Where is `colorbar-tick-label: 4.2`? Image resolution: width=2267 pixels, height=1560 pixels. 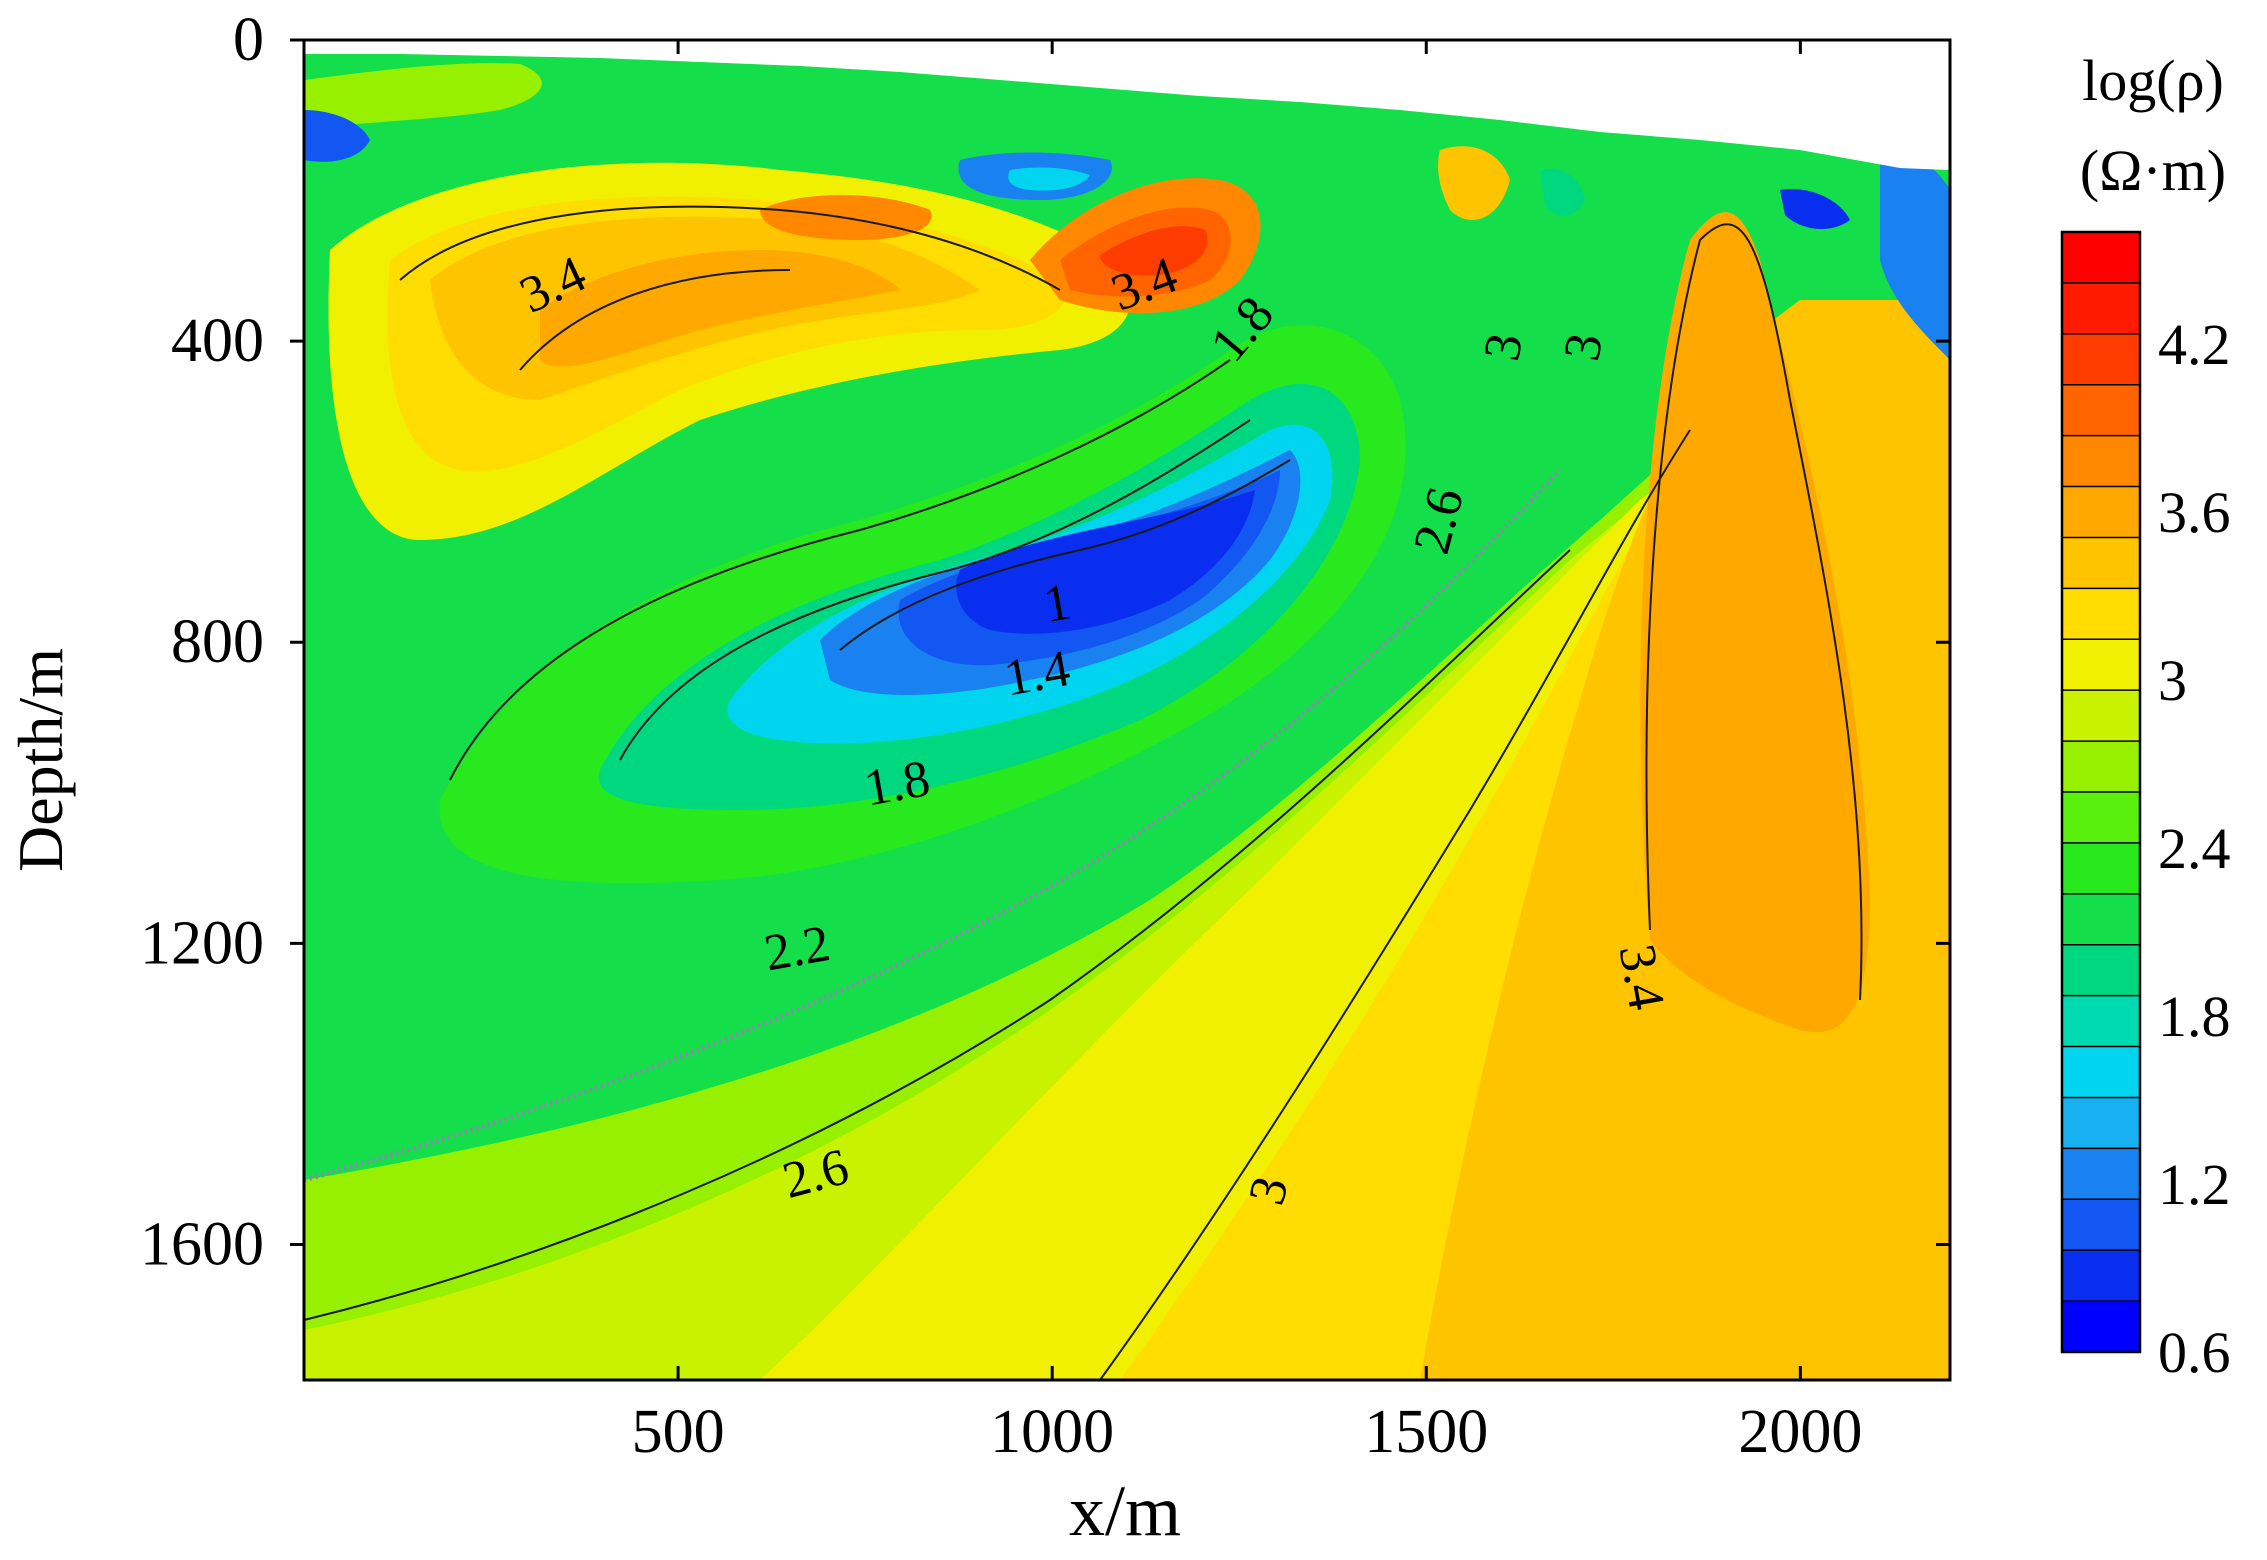
colorbar-tick-label: 4.2 is located at coordinates (2194, 344).